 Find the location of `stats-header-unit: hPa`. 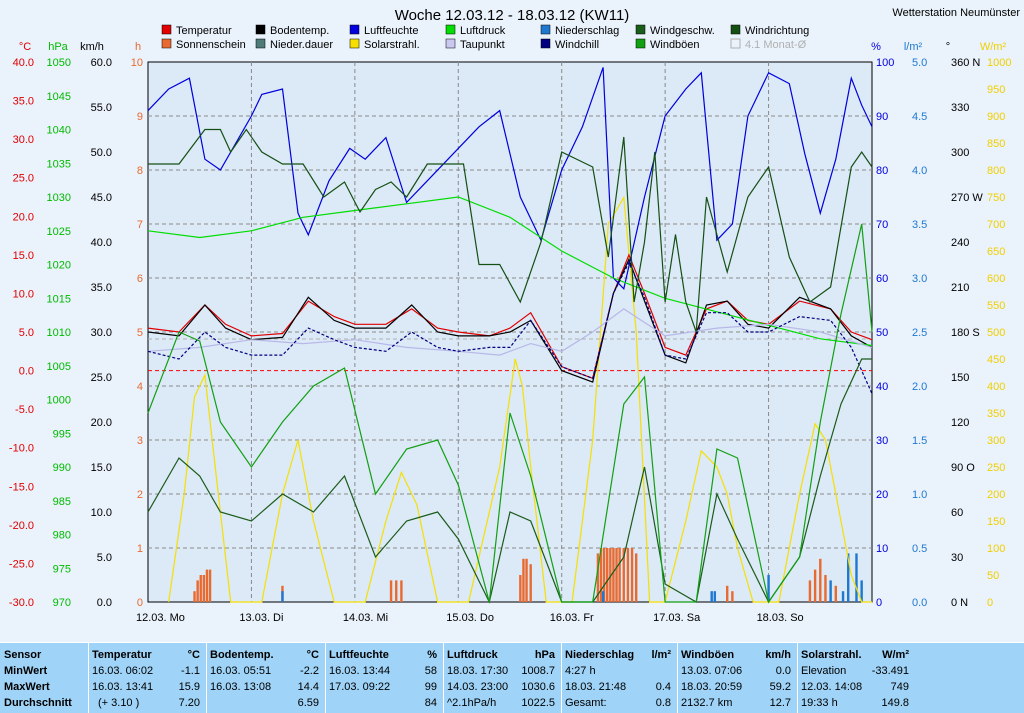

stats-header-unit: hPa is located at coordinates (544, 655).